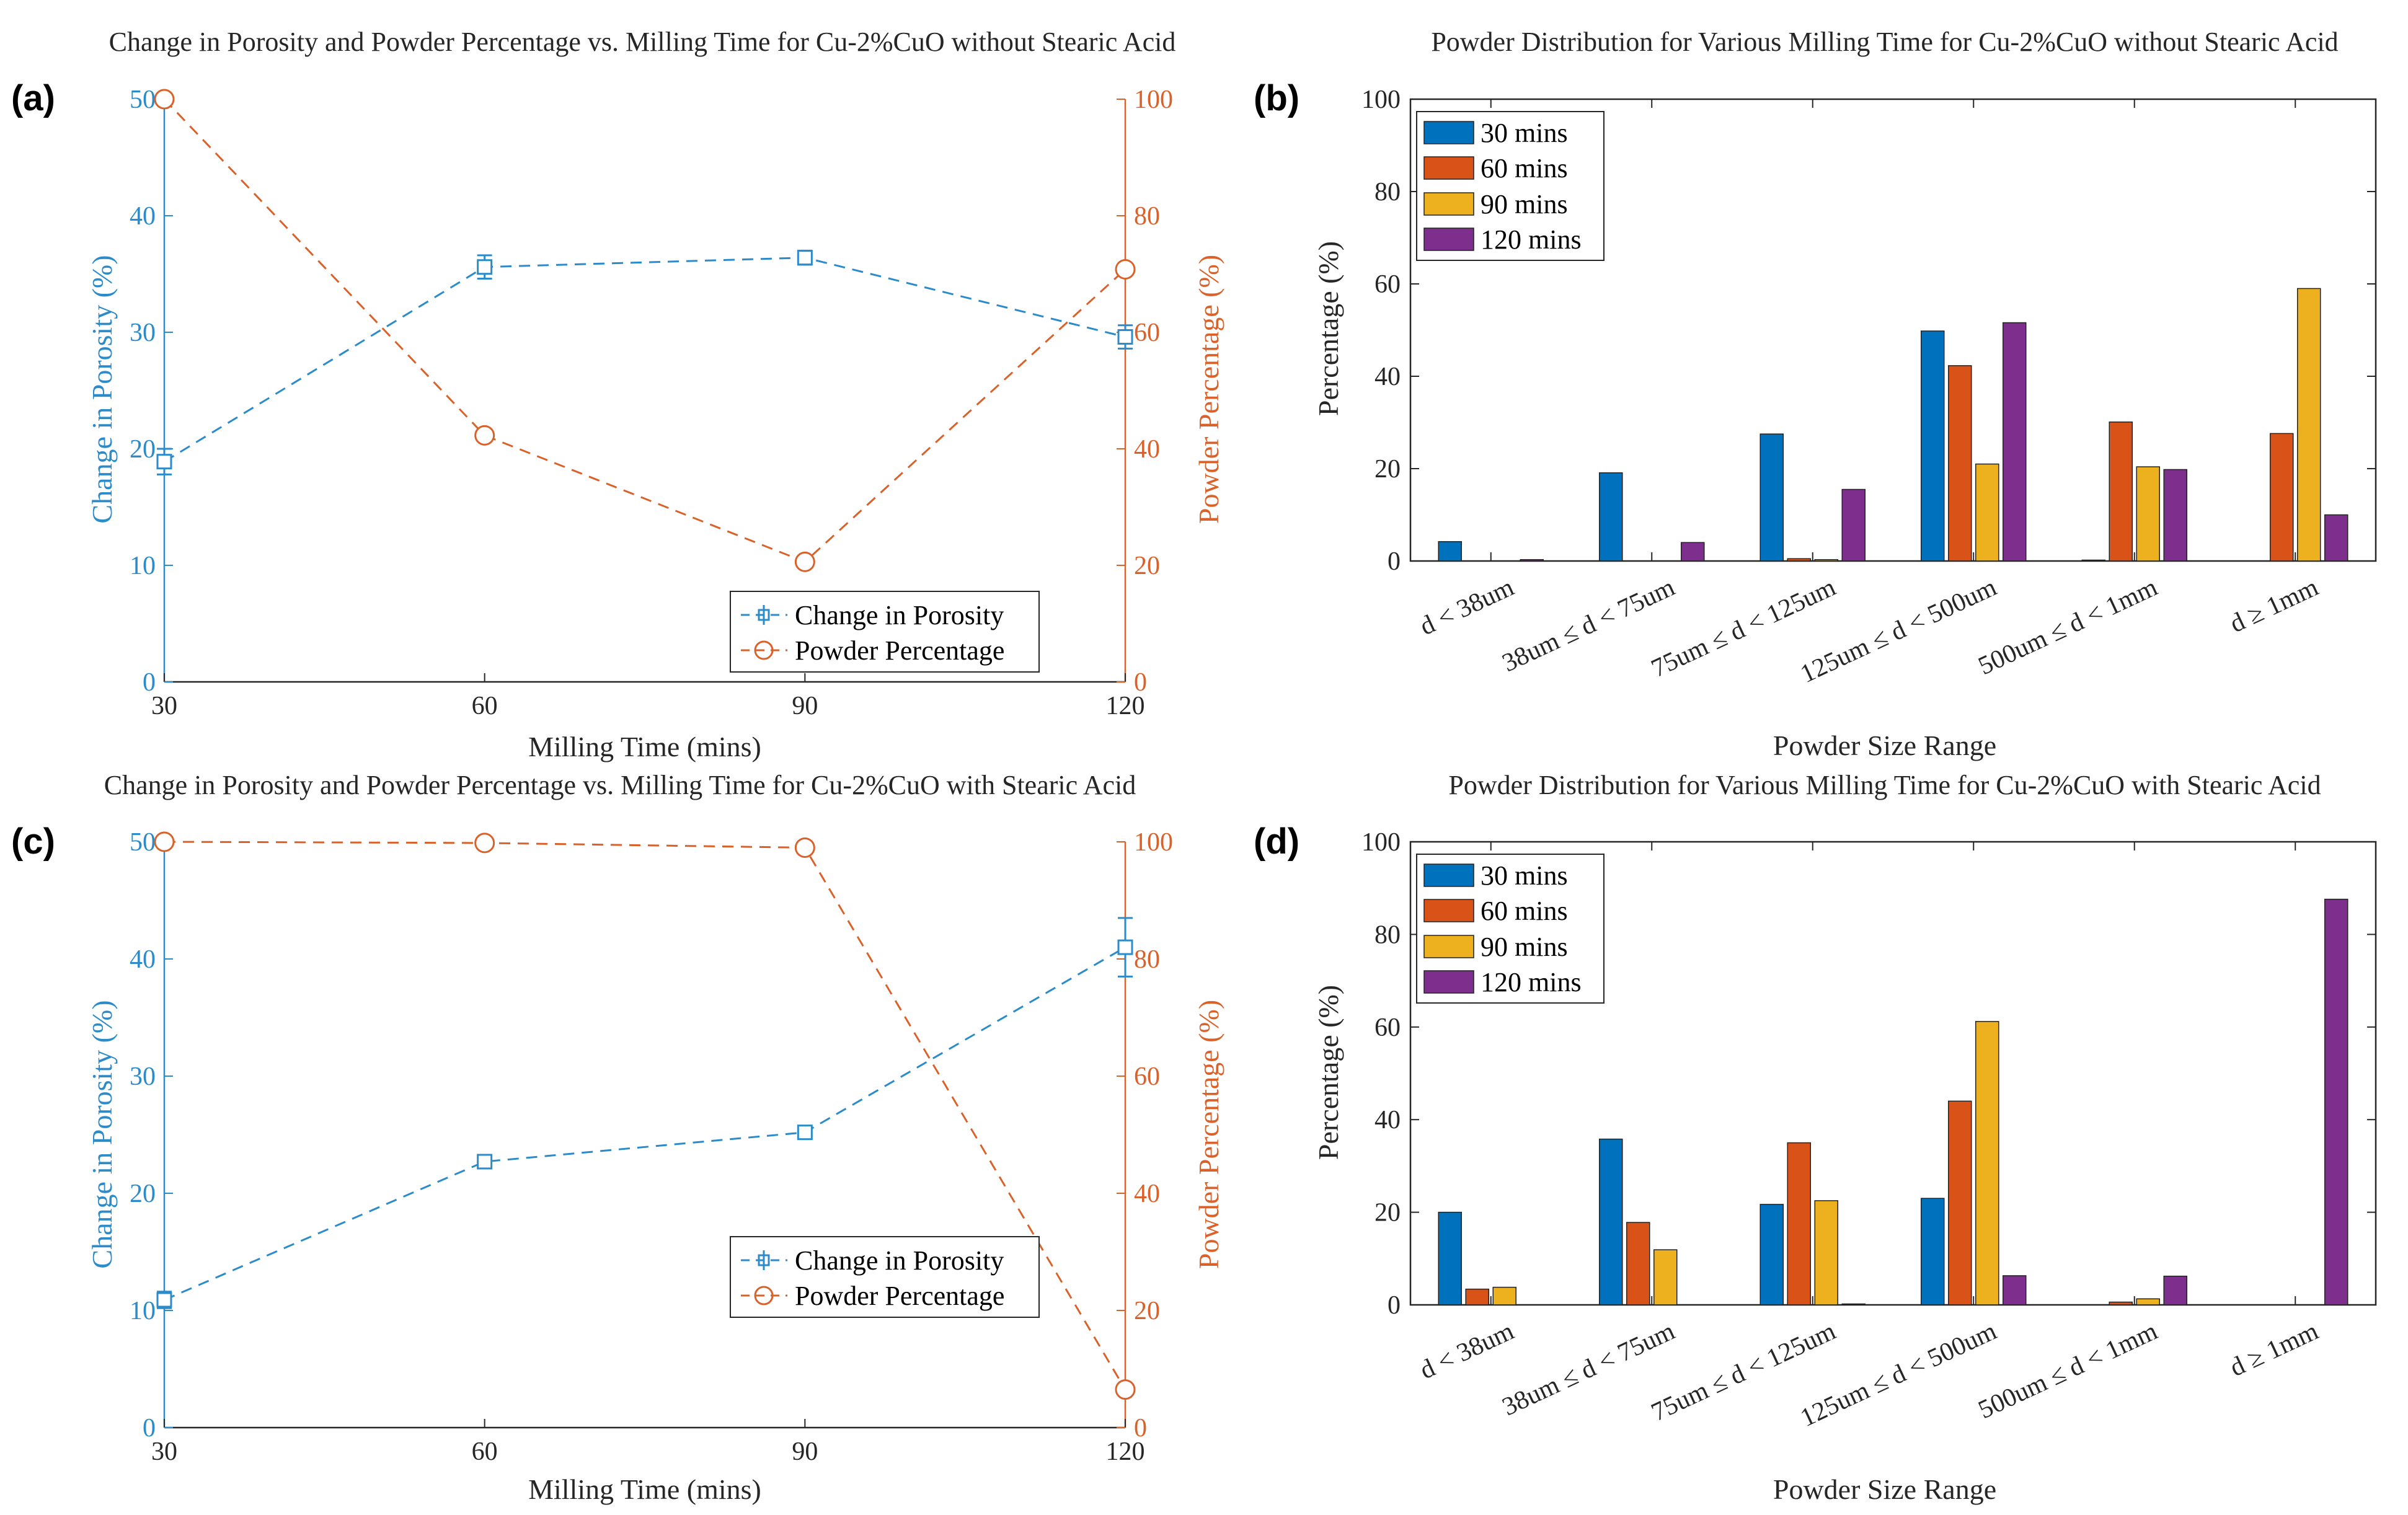  I want to click on panel-c-legend-box, so click(885, 1277).